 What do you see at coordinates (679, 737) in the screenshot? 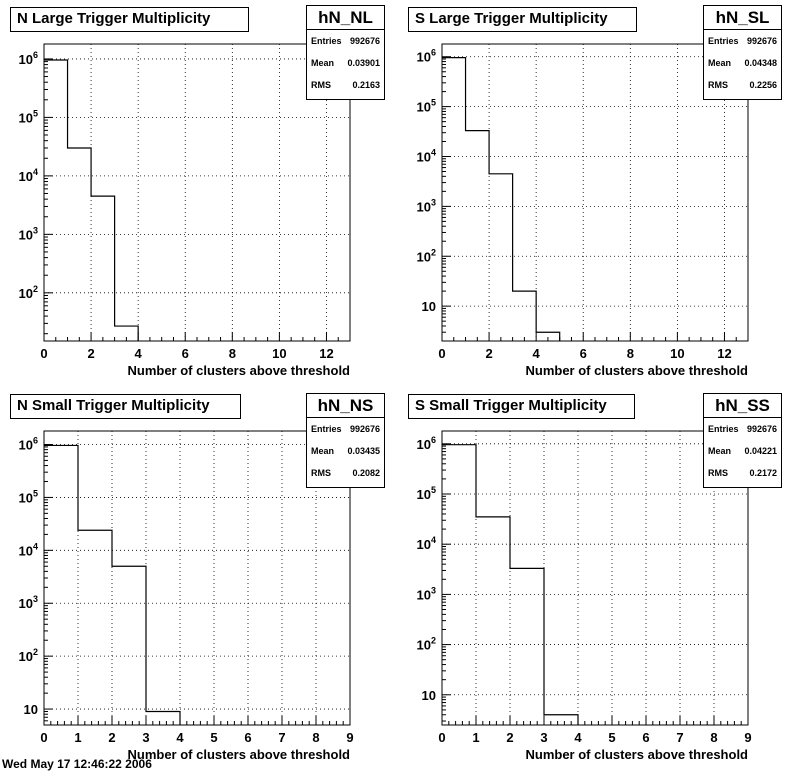
I see `x-tick-label: 7` at bounding box center [679, 737].